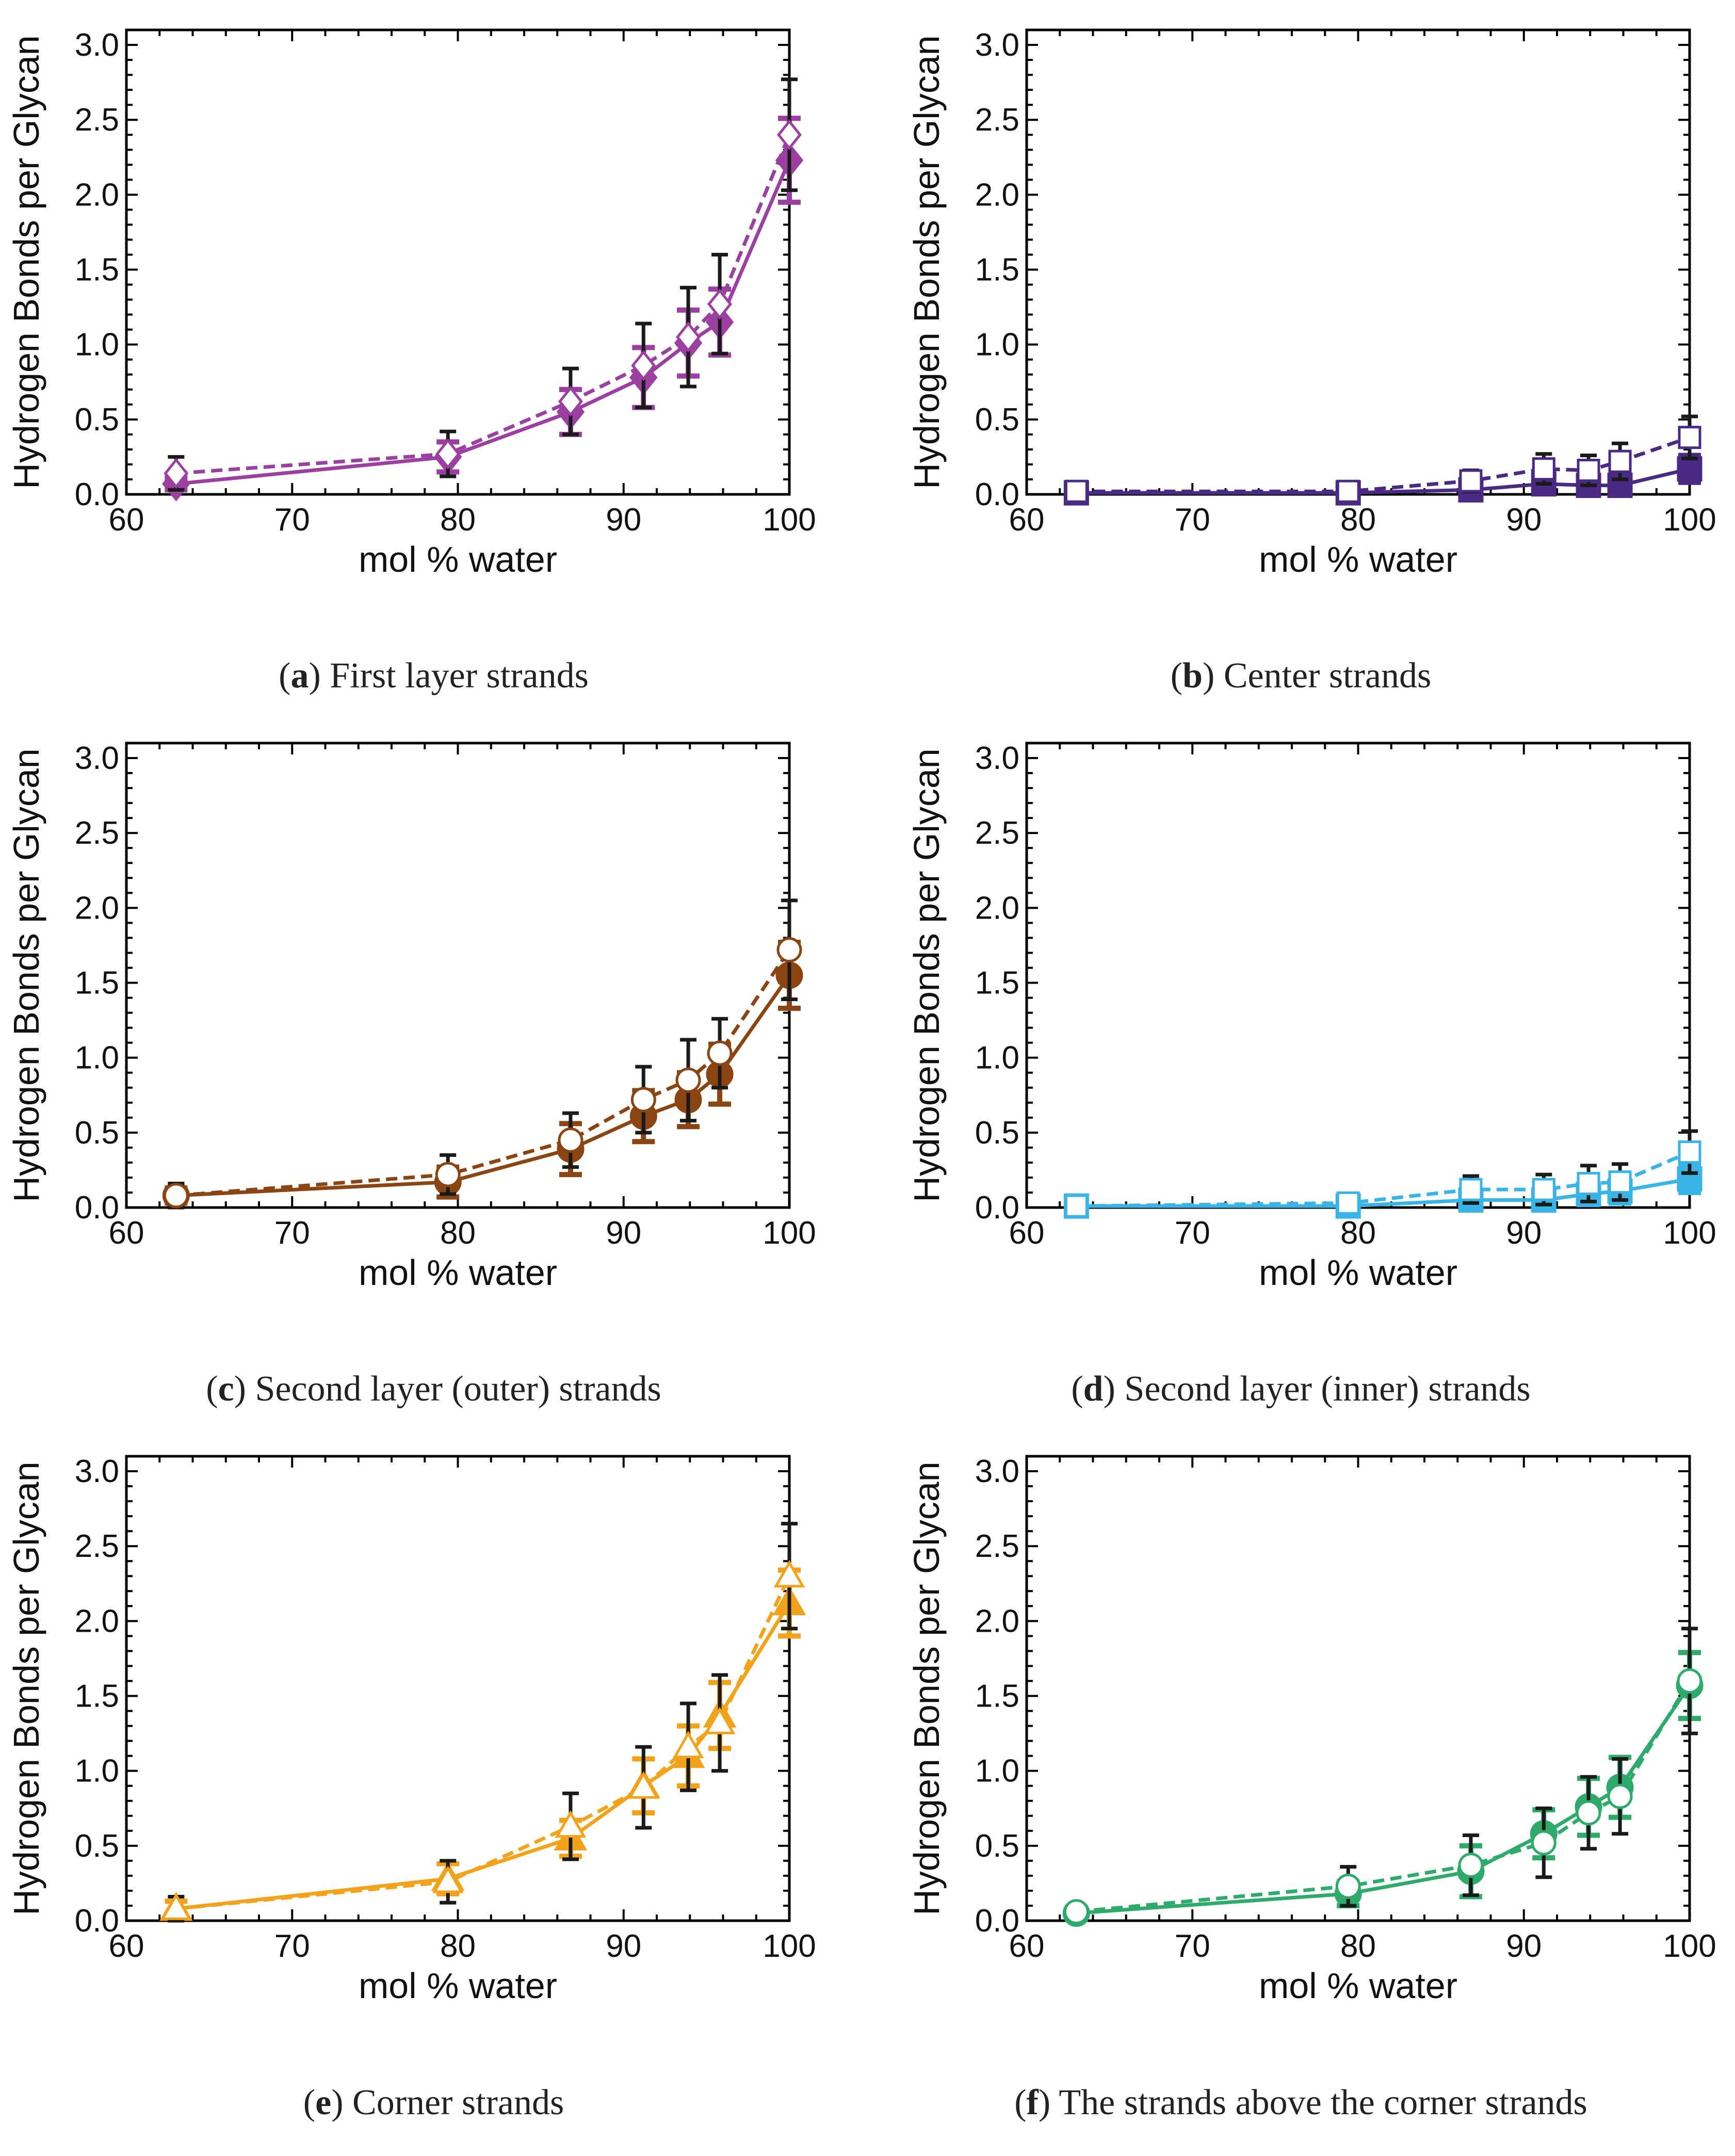 Image resolution: width=1735 pixels, height=2156 pixels. I want to click on series-line-solid, so click(483, 323).